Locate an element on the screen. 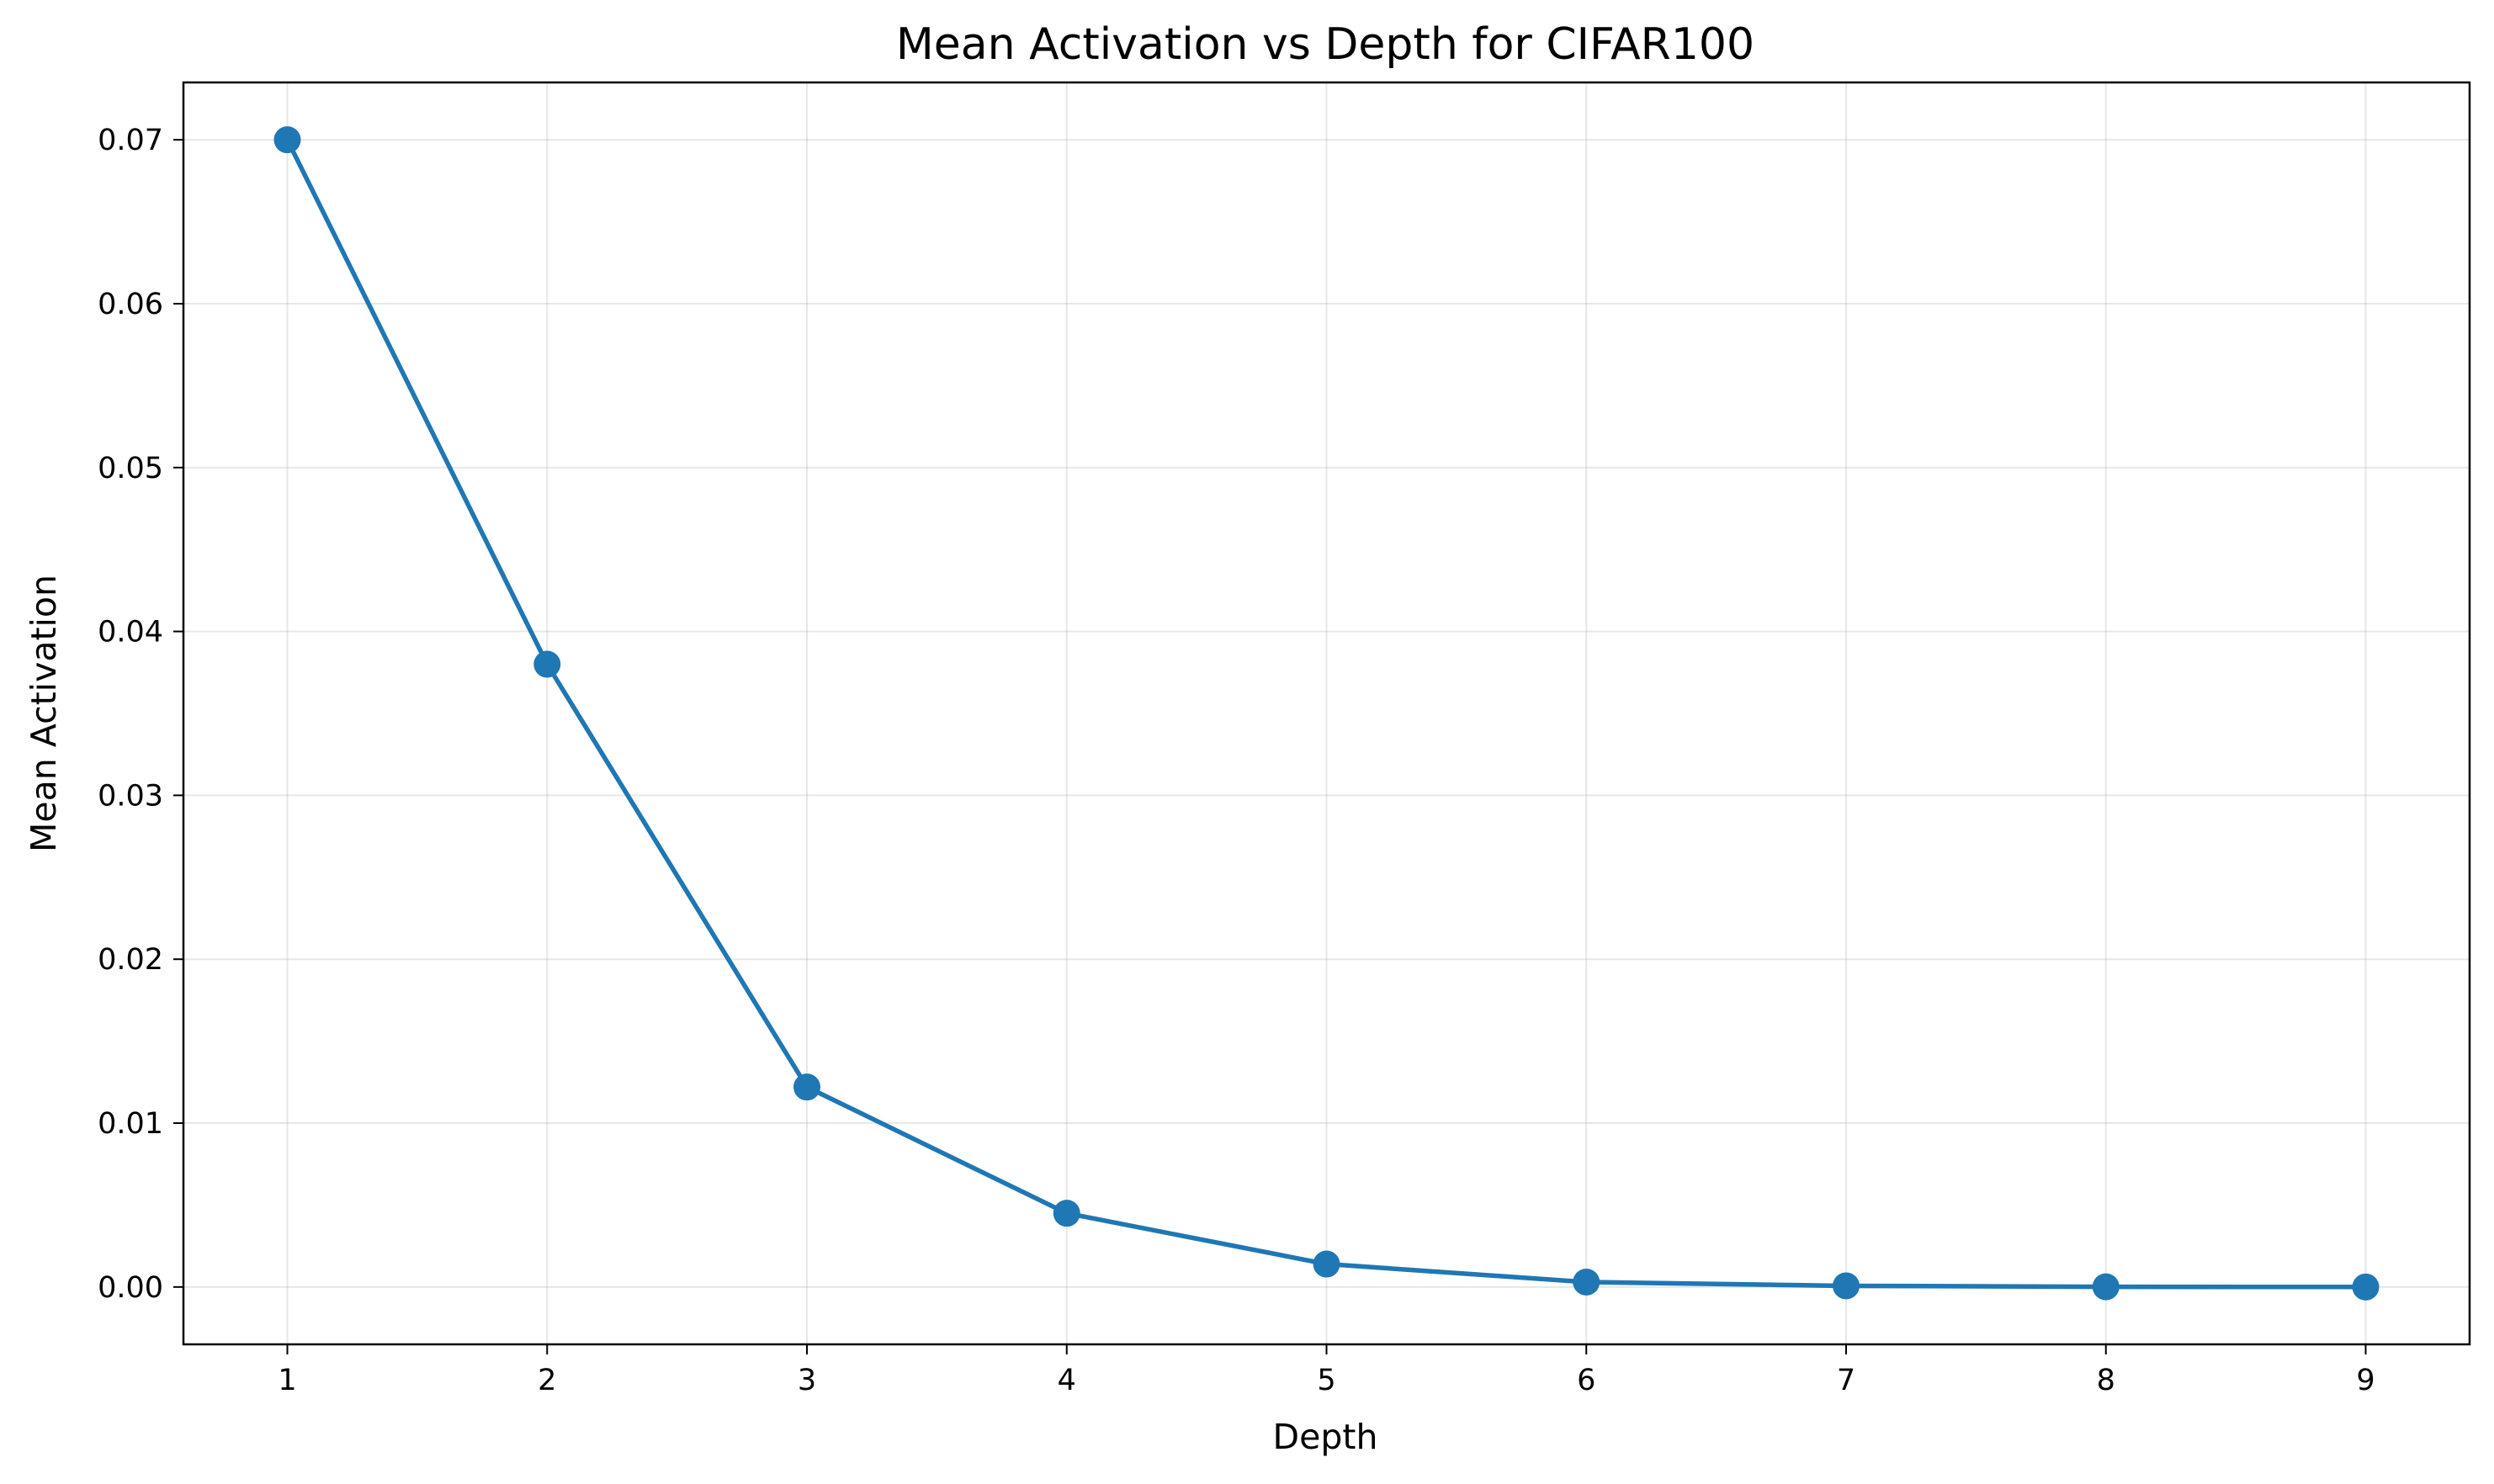  x-tick-label: 9 is located at coordinates (2365, 1380).